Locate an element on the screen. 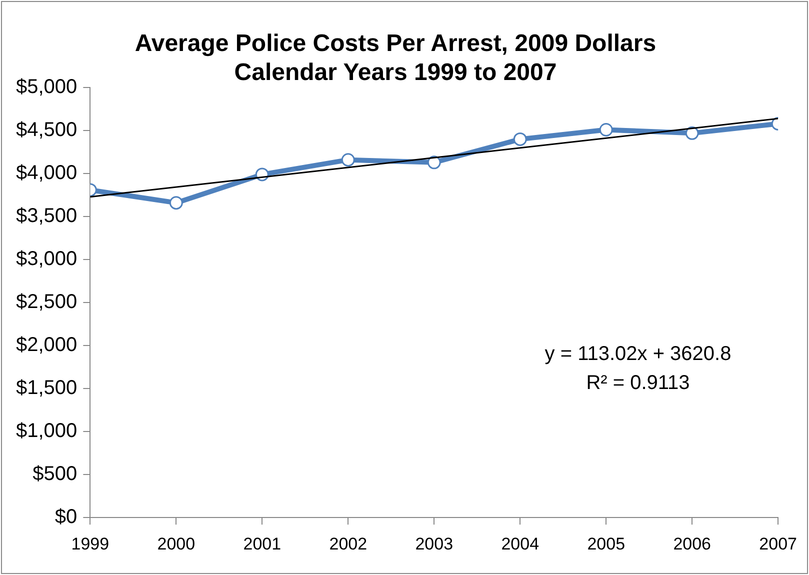  x-tick-label: 2006 is located at coordinates (692, 544).